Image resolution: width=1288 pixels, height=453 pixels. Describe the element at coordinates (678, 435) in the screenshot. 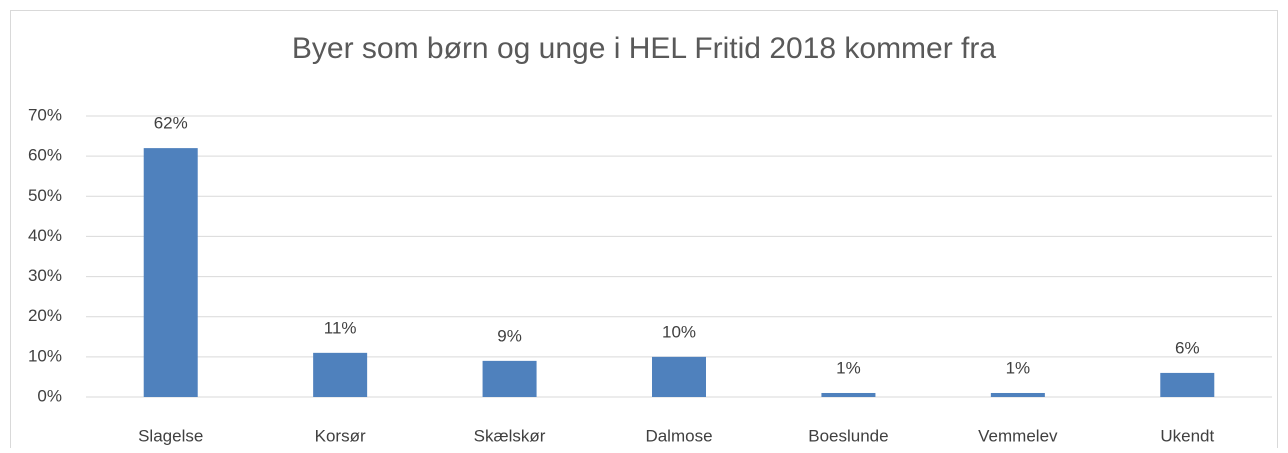

I see `x-tick-label: Dalmose` at that location.